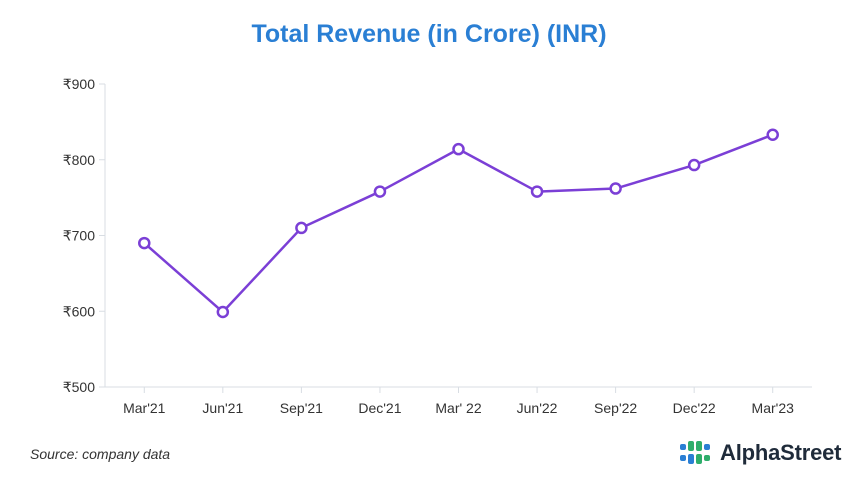  What do you see at coordinates (79, 236) in the screenshot?
I see `y-tick-label: ₹700` at bounding box center [79, 236].